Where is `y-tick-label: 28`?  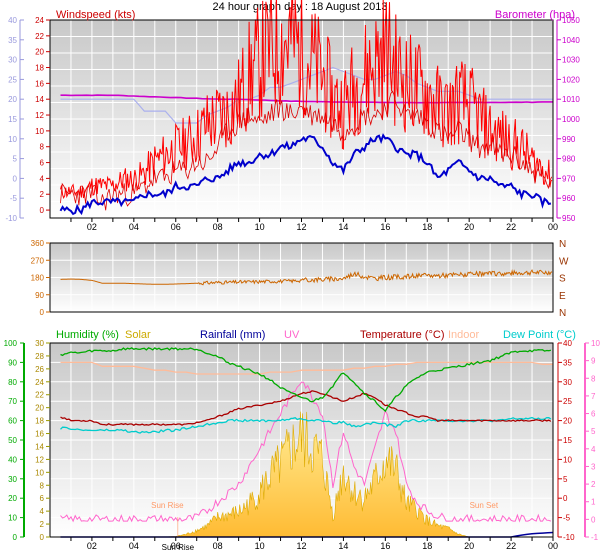 y-tick-label: 28 is located at coordinates (39, 356).